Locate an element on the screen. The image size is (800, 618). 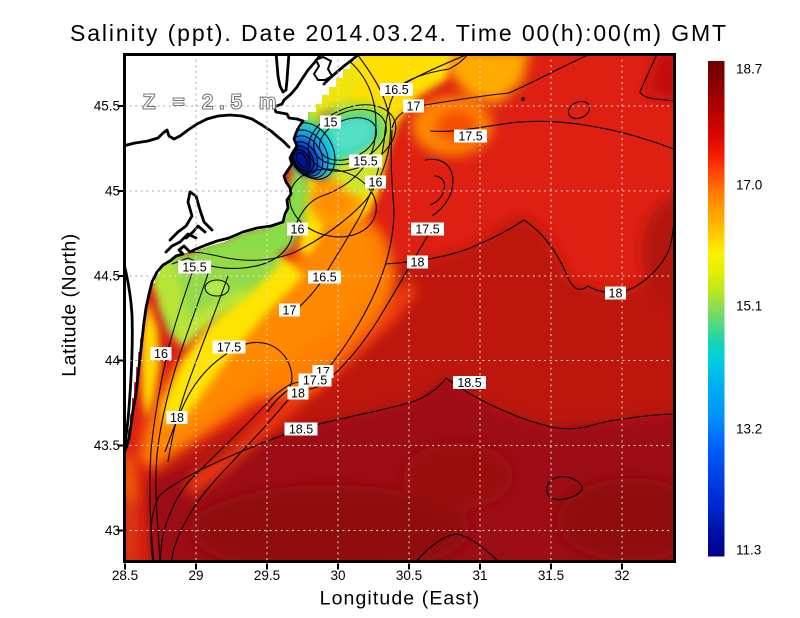
svg-text: 45 is located at coordinates (112, 191).